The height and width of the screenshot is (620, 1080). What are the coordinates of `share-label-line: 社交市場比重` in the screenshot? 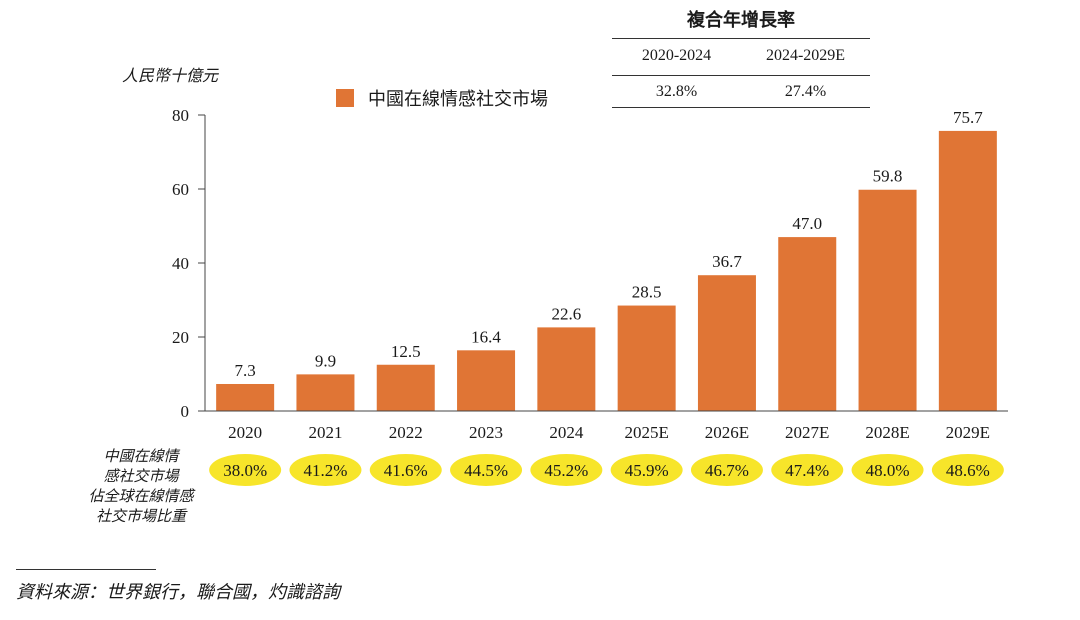 It's located at (140, 516).